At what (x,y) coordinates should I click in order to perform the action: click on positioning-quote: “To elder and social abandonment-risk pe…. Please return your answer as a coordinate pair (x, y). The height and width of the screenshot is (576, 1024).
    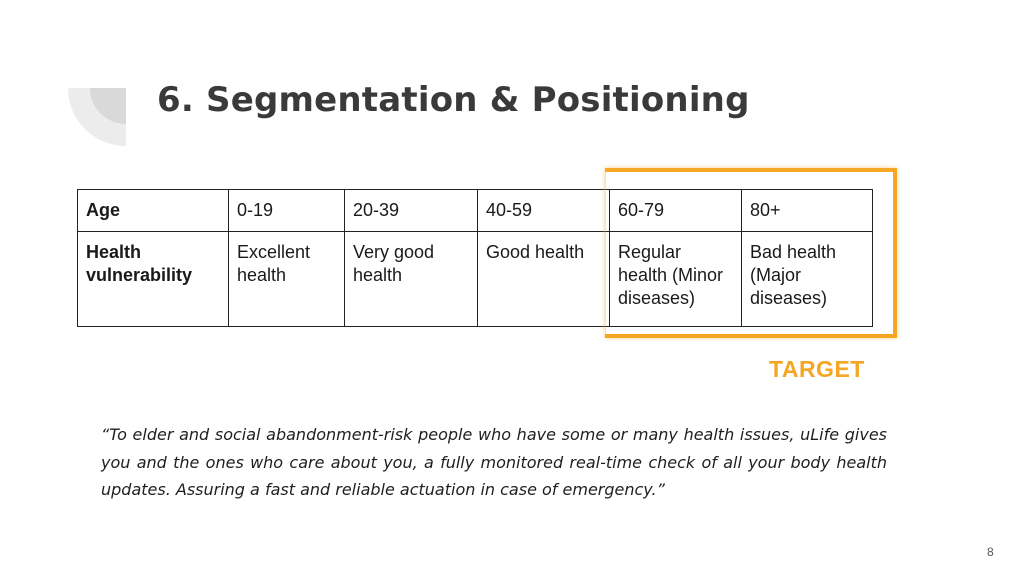
    Looking at the image, I should click on (494, 462).